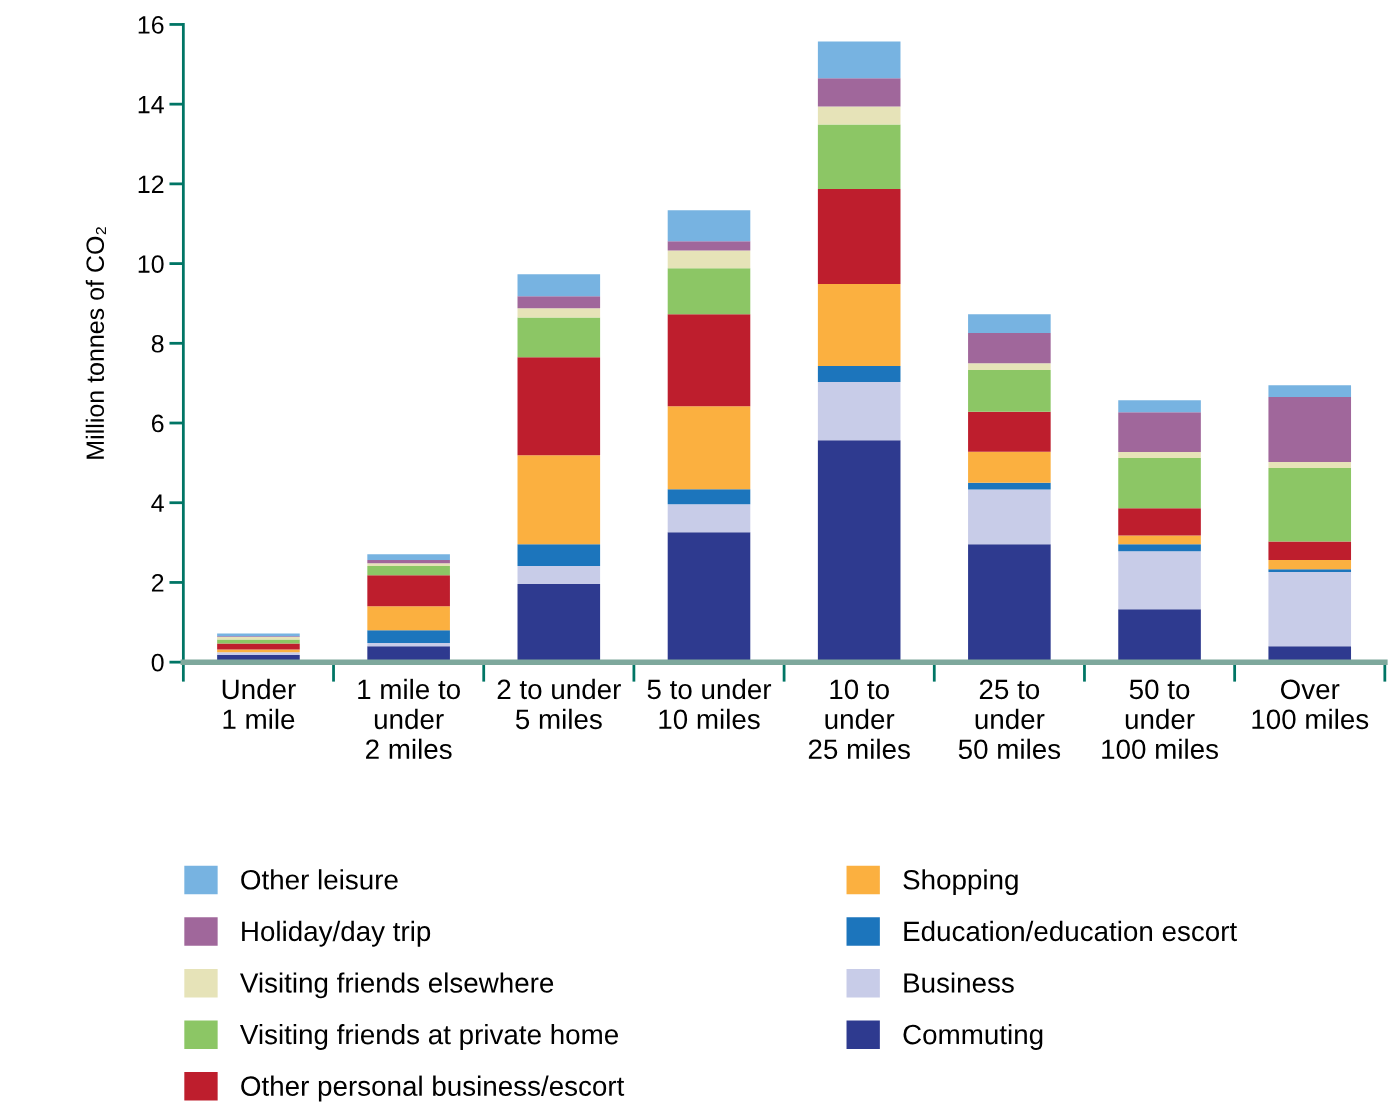 The width and height of the screenshot is (1389, 1111). What do you see at coordinates (709, 704) in the screenshot?
I see `x-tick-label: 5 to under 10 miles` at bounding box center [709, 704].